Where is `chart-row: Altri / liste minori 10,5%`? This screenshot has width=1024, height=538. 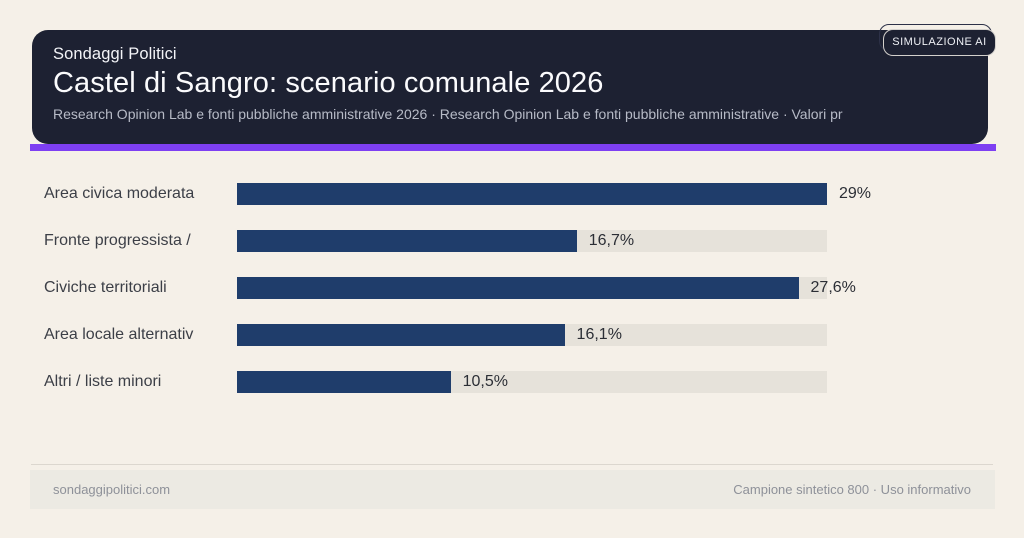
chart-row: Altri / liste minori 10,5% is located at coordinates (459, 382).